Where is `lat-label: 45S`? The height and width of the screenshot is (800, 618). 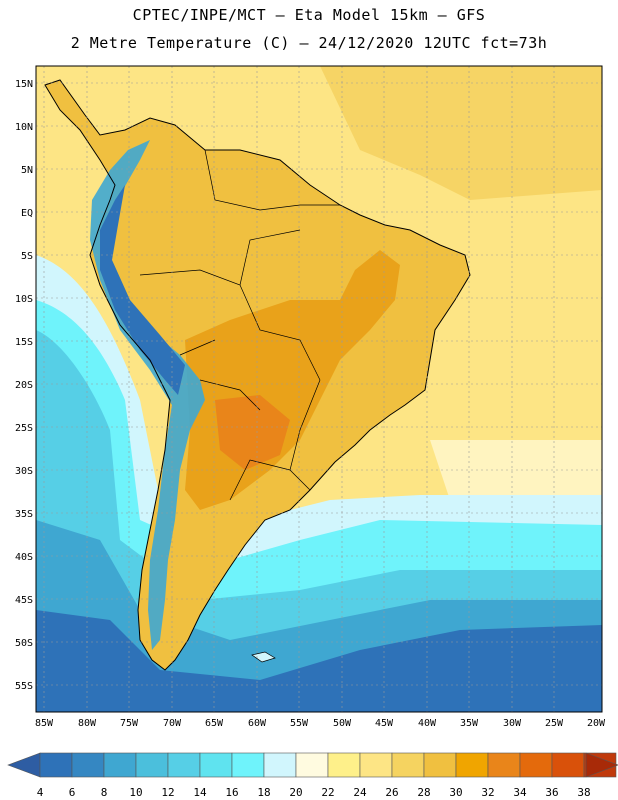 lat-label: 45S is located at coordinates (24, 600).